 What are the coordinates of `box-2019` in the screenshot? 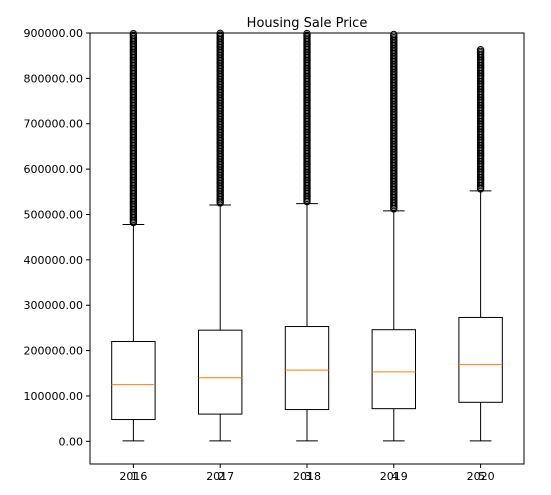 It's located at (394, 236).